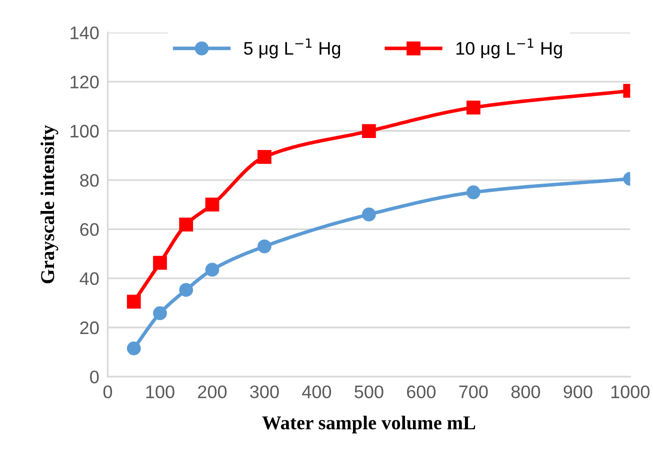 This screenshot has height=465, width=653. I want to click on y-tick-label: 80, so click(89, 180).